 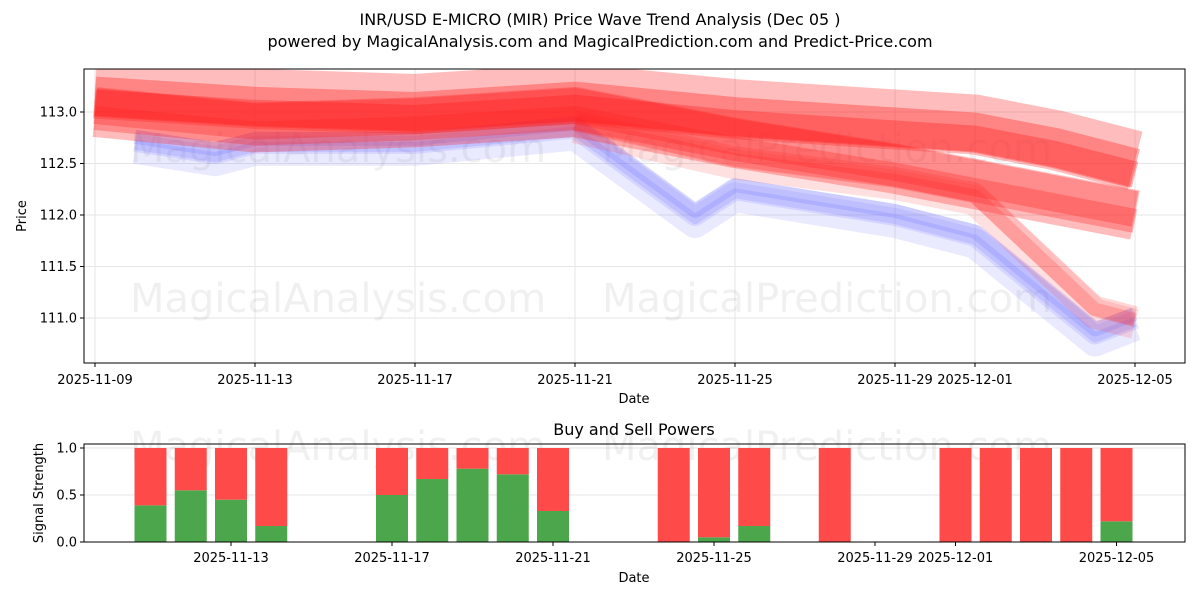 I want to click on sub-title: Buy and Sell Powers, so click(x=634, y=429).